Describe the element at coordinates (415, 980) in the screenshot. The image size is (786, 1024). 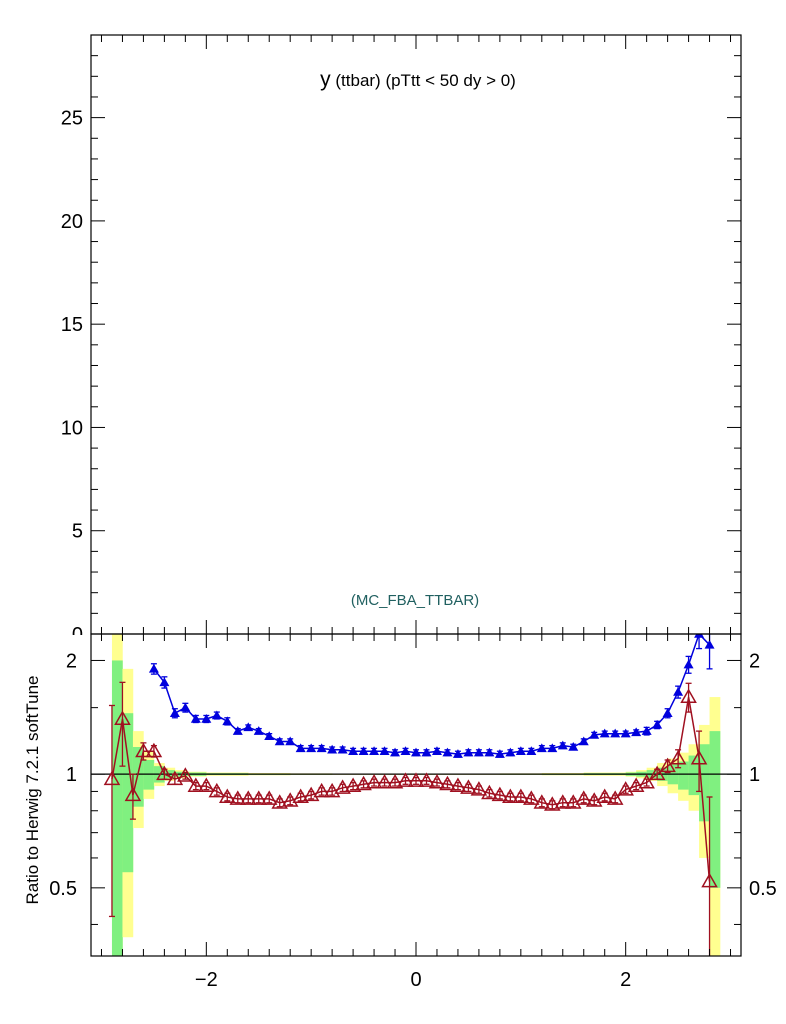
I see `x-tick-label: 0` at that location.